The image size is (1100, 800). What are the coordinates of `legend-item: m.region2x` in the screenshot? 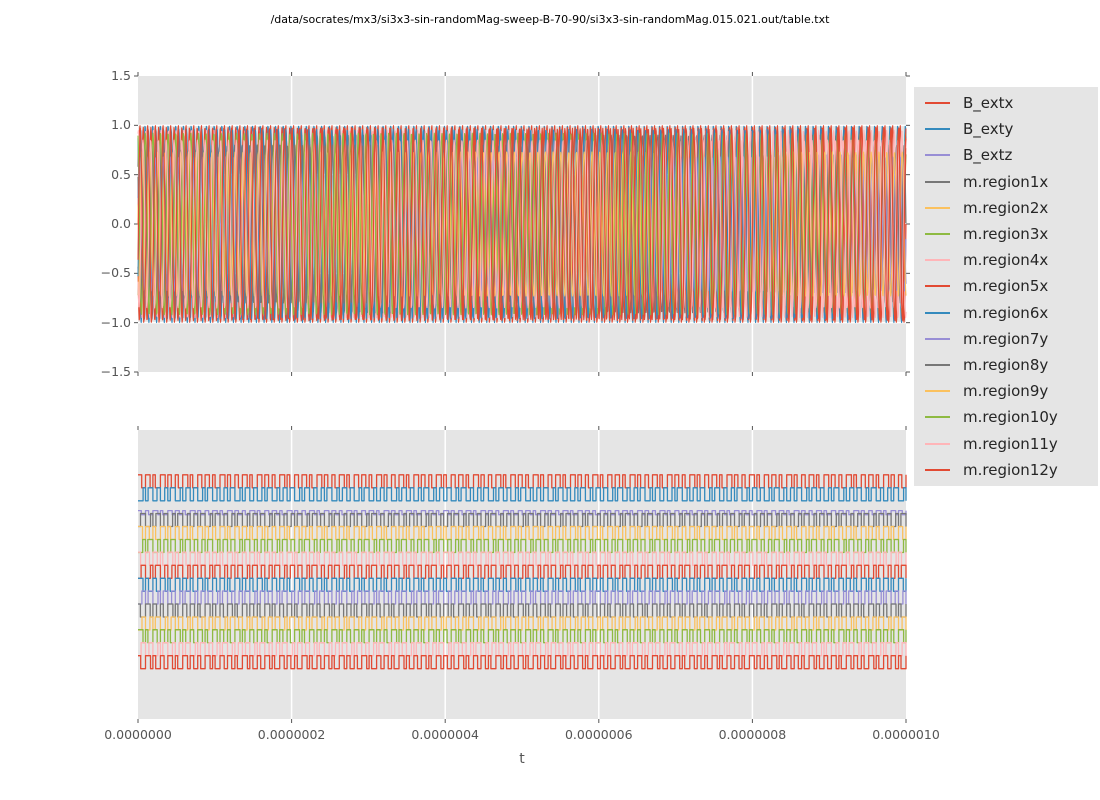 It's located at (1006, 208).